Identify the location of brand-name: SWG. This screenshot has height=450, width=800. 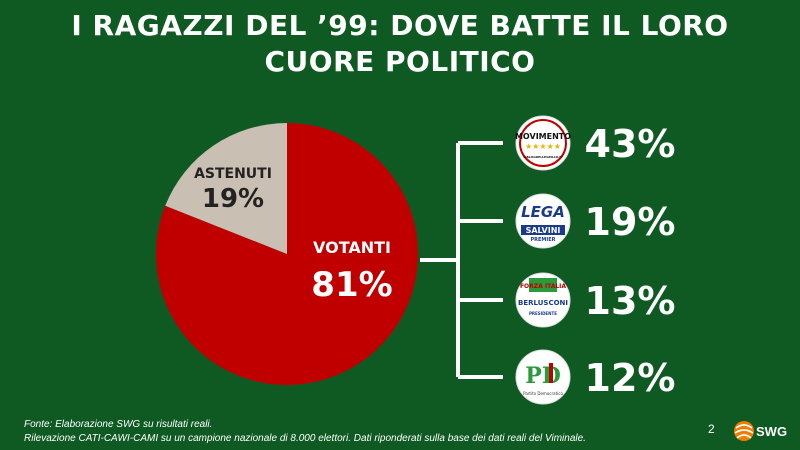
(772, 431).